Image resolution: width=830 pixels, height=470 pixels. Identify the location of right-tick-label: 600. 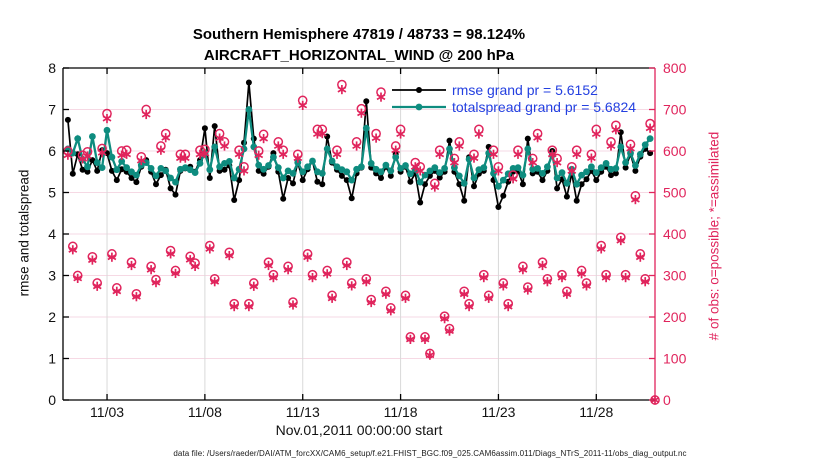
(675, 151).